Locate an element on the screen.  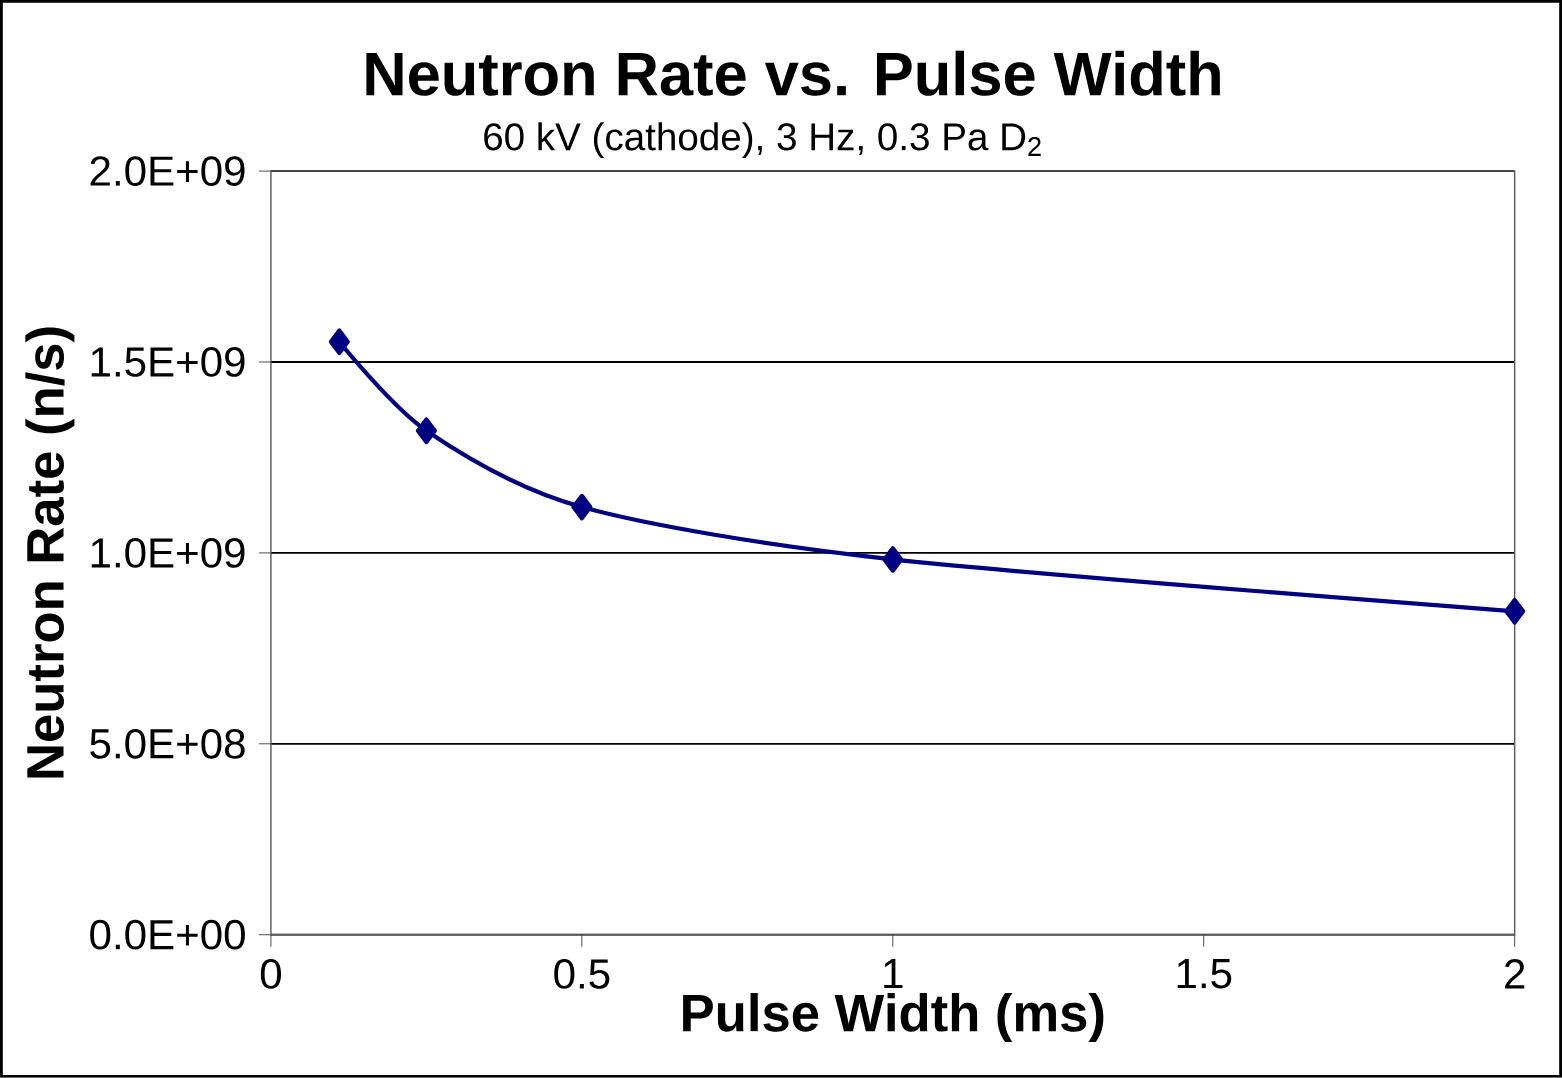
y-tick-label: 1.0E+09 is located at coordinates (168, 553).